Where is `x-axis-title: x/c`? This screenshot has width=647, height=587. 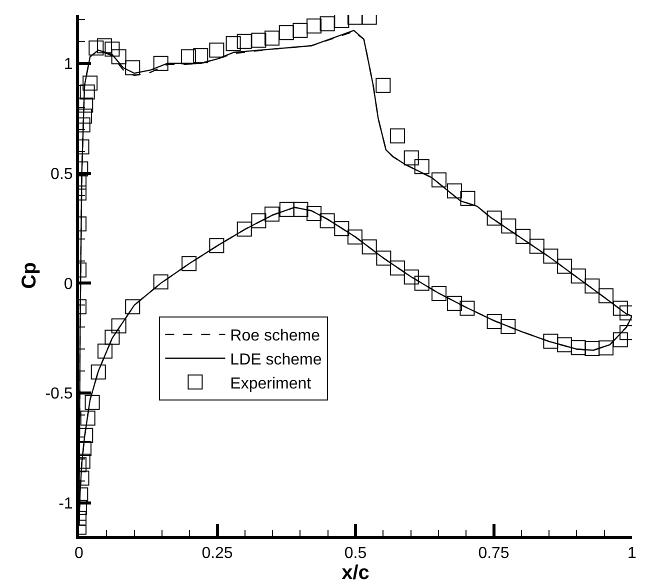
x-axis-title: x/c is located at coordinates (356, 573).